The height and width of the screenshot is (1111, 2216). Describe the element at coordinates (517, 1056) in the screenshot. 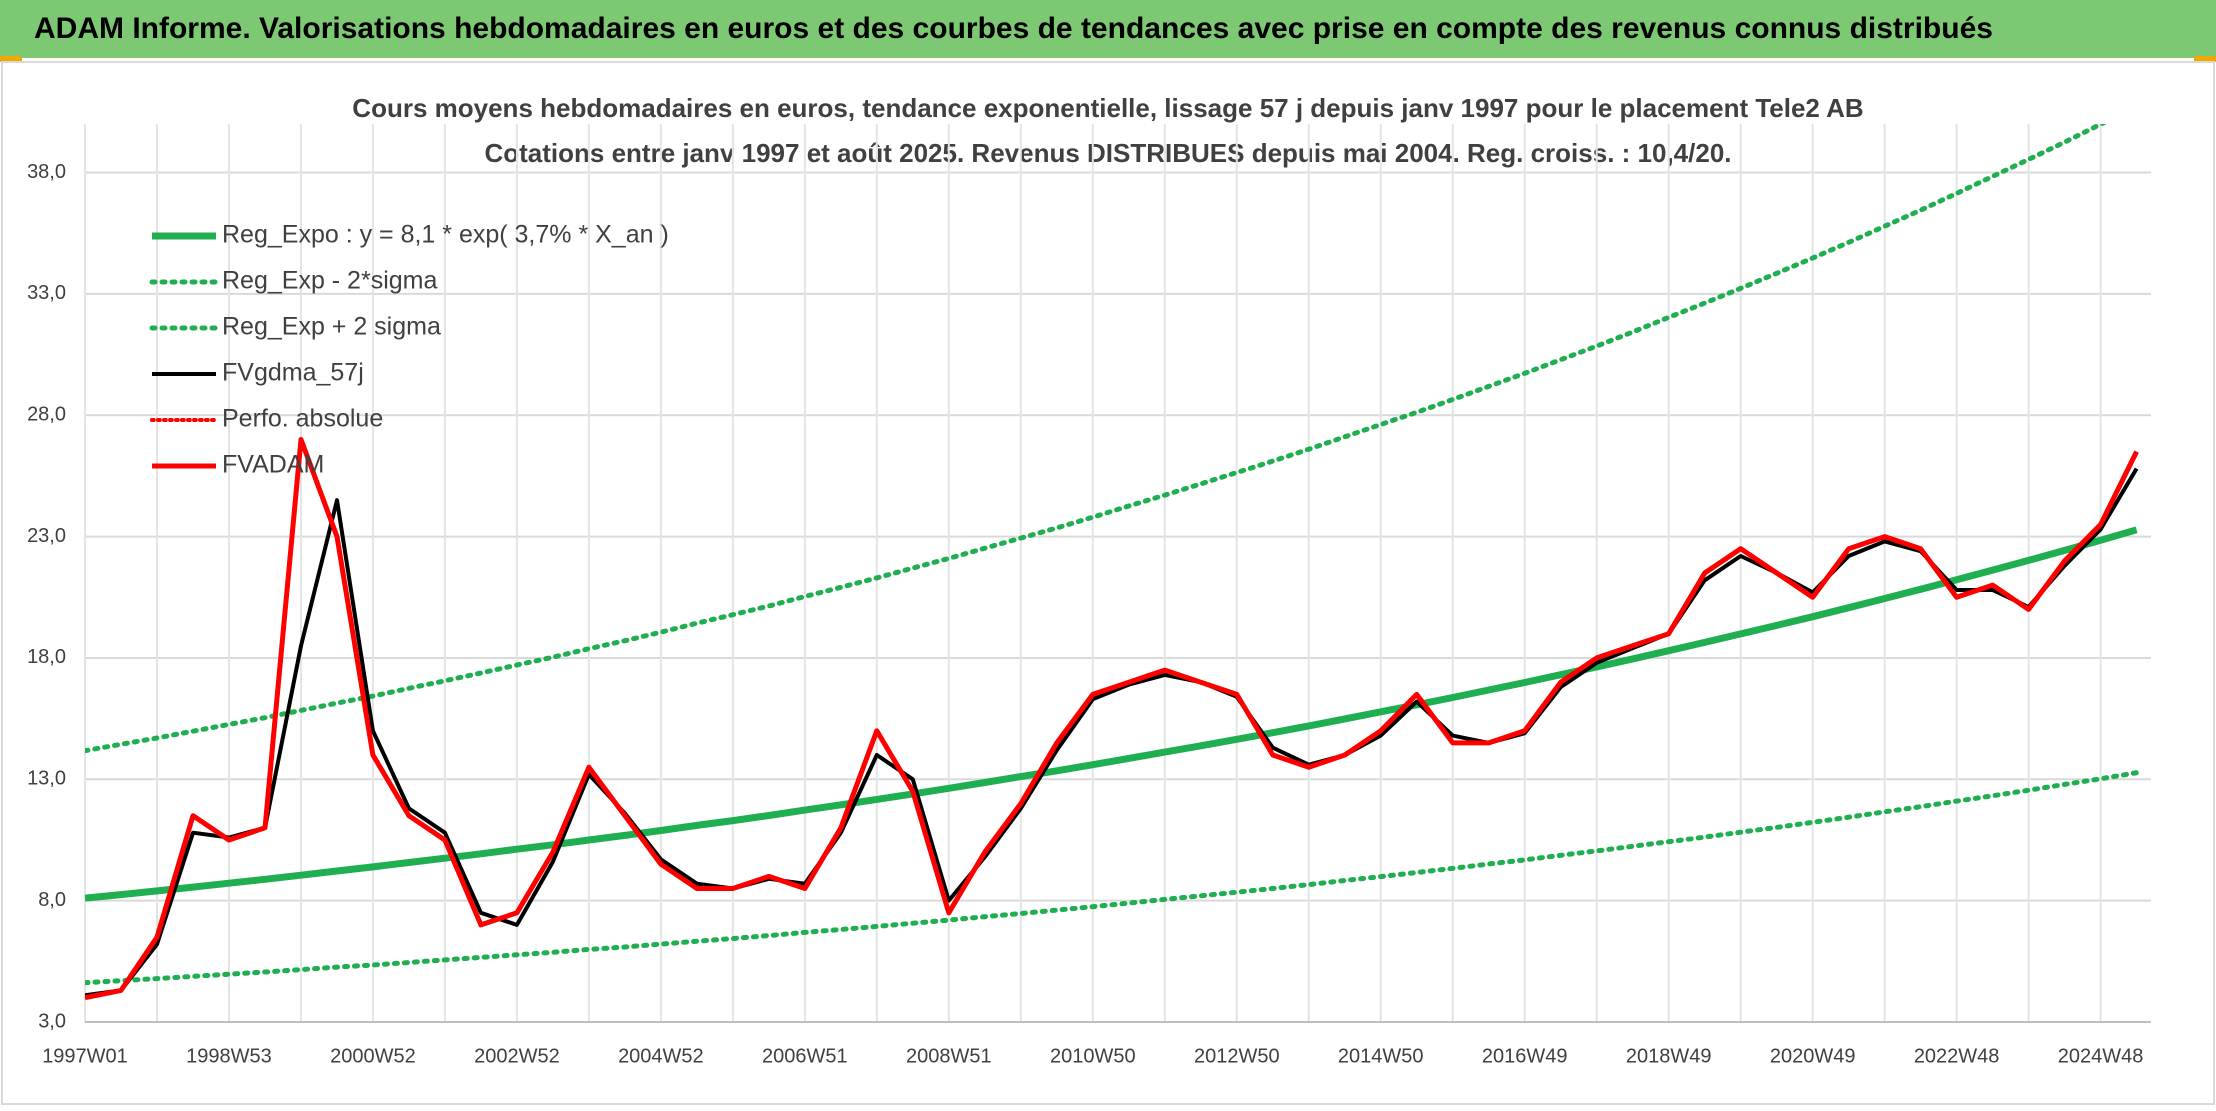

I see `x-tick-label: 2002W52` at that location.